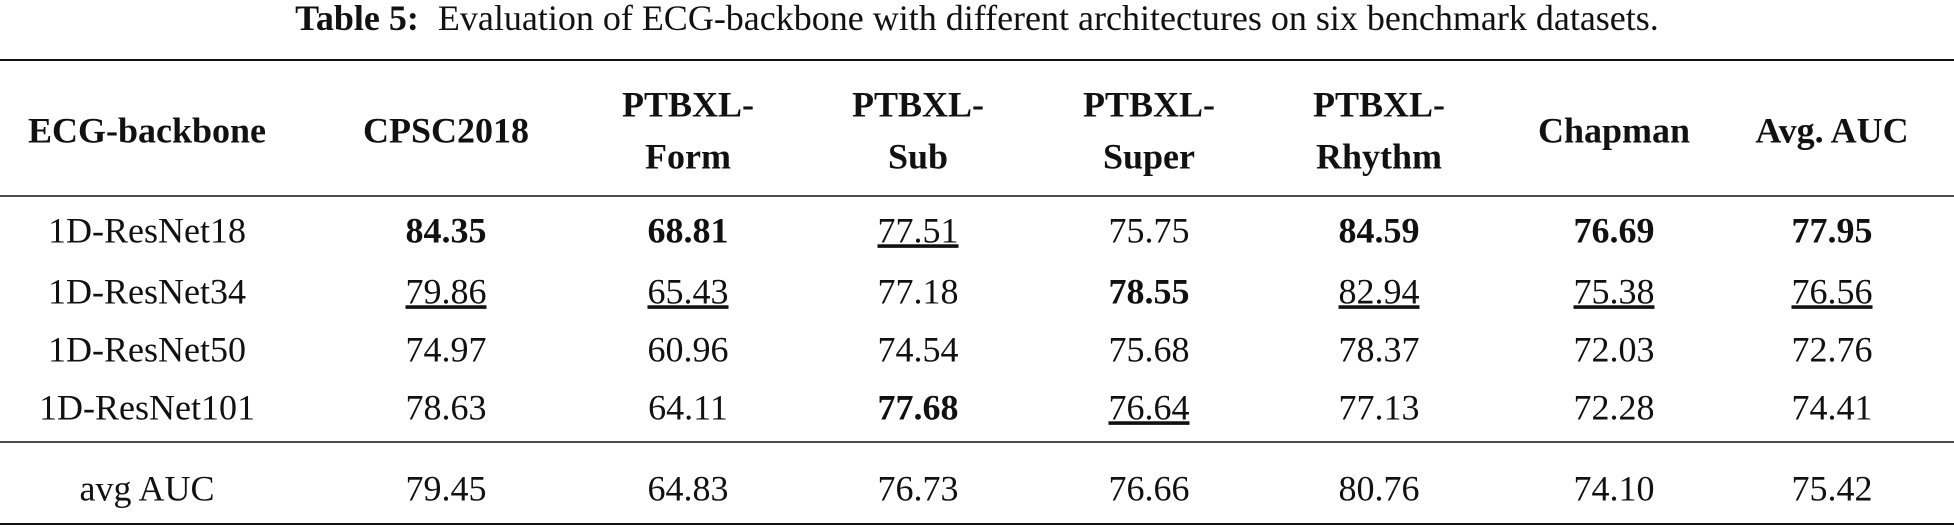 The height and width of the screenshot is (529, 1954). I want to click on cell: 75.68, so click(1149, 349).